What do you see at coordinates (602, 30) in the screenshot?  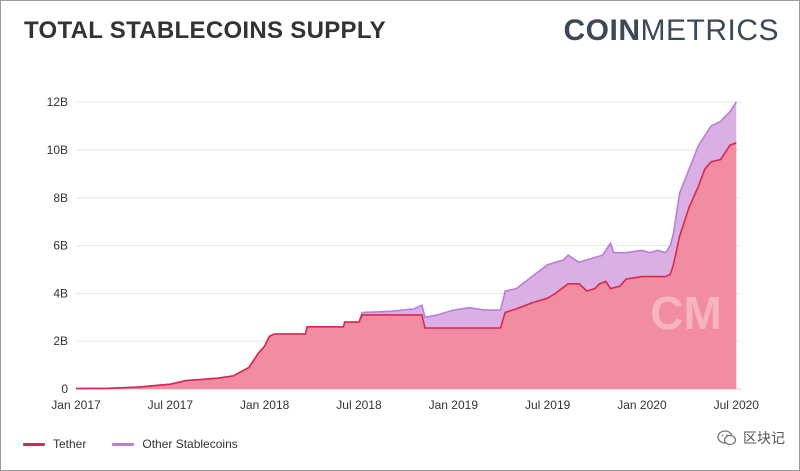 I see `brand-logo-bold: COIN` at bounding box center [602, 30].